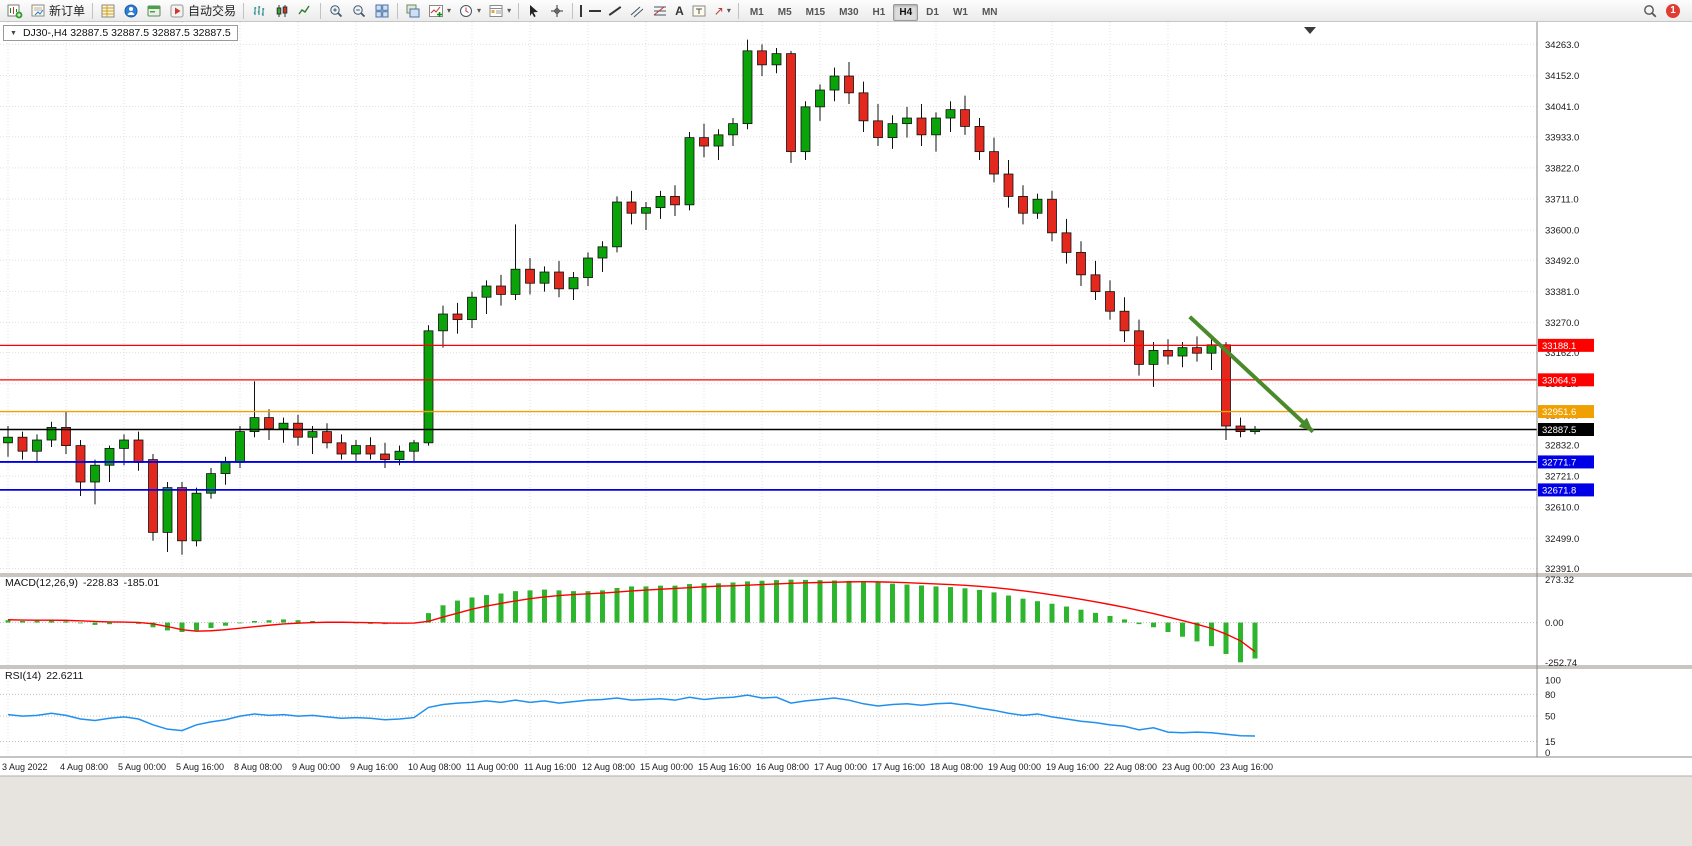 The width and height of the screenshot is (1692, 846). I want to click on market-watch-button, so click(108, 11).